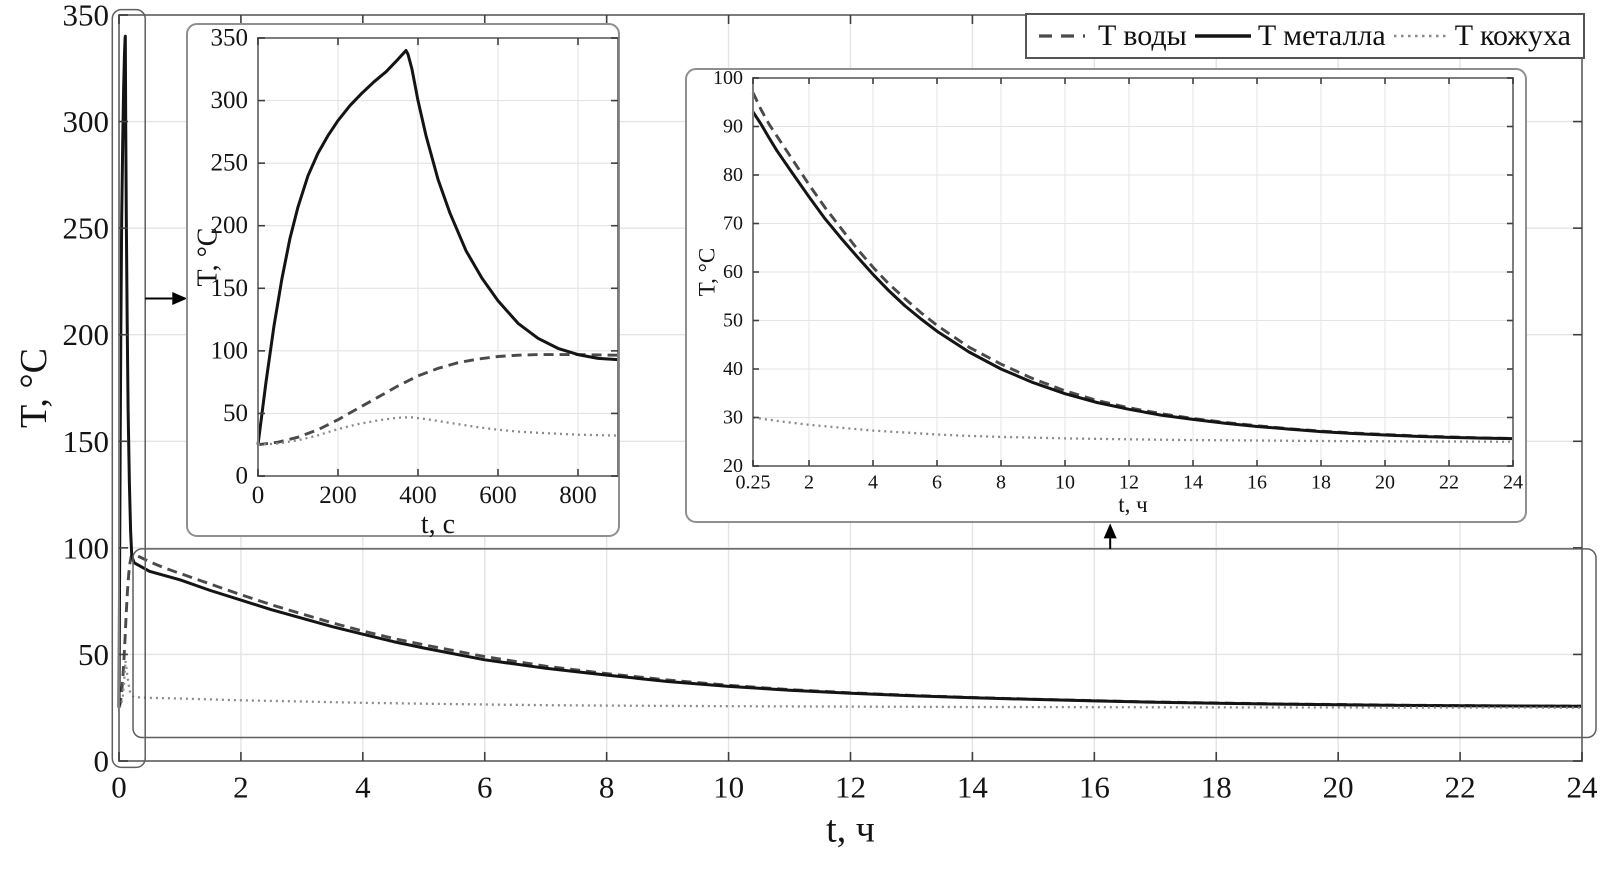 This screenshot has width=1607, height=870. What do you see at coordinates (1321, 35) in the screenshot?
I see `legend-label-metal: T металла` at bounding box center [1321, 35].